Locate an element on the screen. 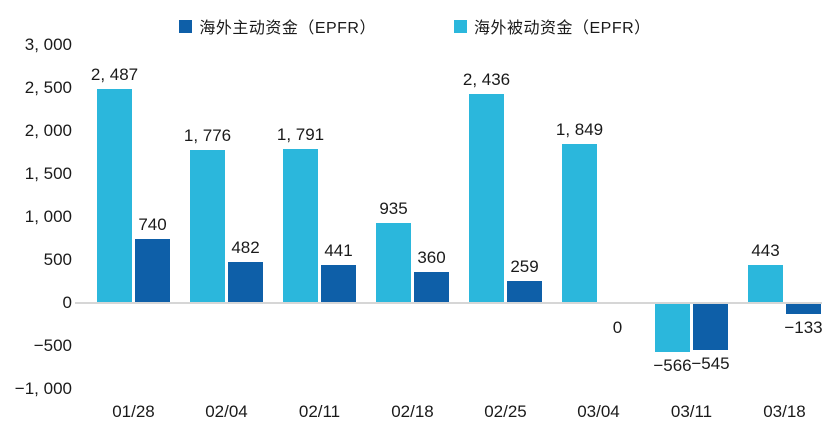 The image size is (830, 439). value-label: 2, 436 is located at coordinates (486, 79).